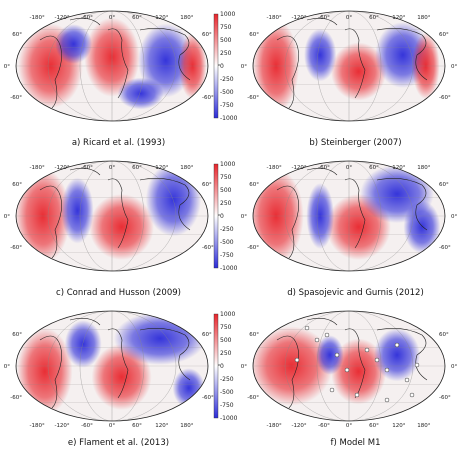  What do you see at coordinates (222, 366) in the screenshot?
I see `colorbar-tick-label: 0` at bounding box center [222, 366].